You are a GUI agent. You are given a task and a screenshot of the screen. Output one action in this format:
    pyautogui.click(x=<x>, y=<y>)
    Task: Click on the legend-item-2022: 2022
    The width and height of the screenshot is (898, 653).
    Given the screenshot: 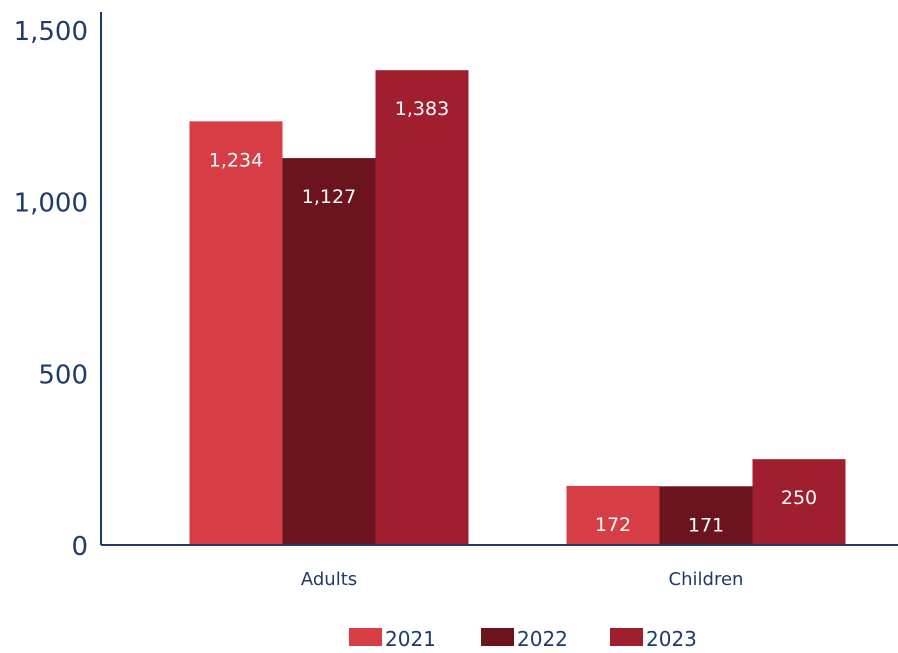 What is the action you would take?
    pyautogui.click(x=524, y=639)
    